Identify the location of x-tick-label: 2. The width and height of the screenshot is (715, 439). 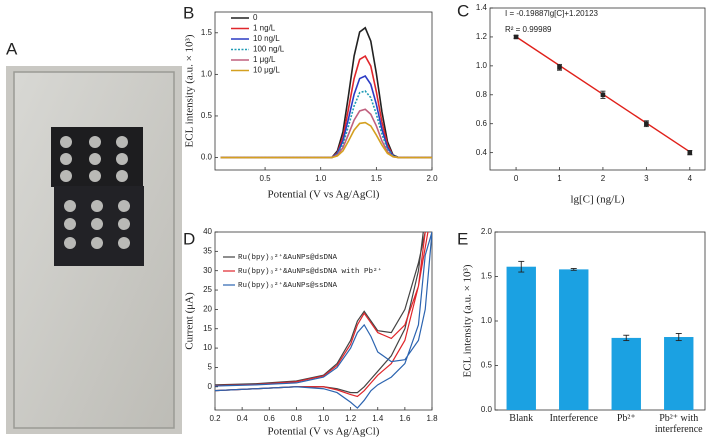
(603, 178).